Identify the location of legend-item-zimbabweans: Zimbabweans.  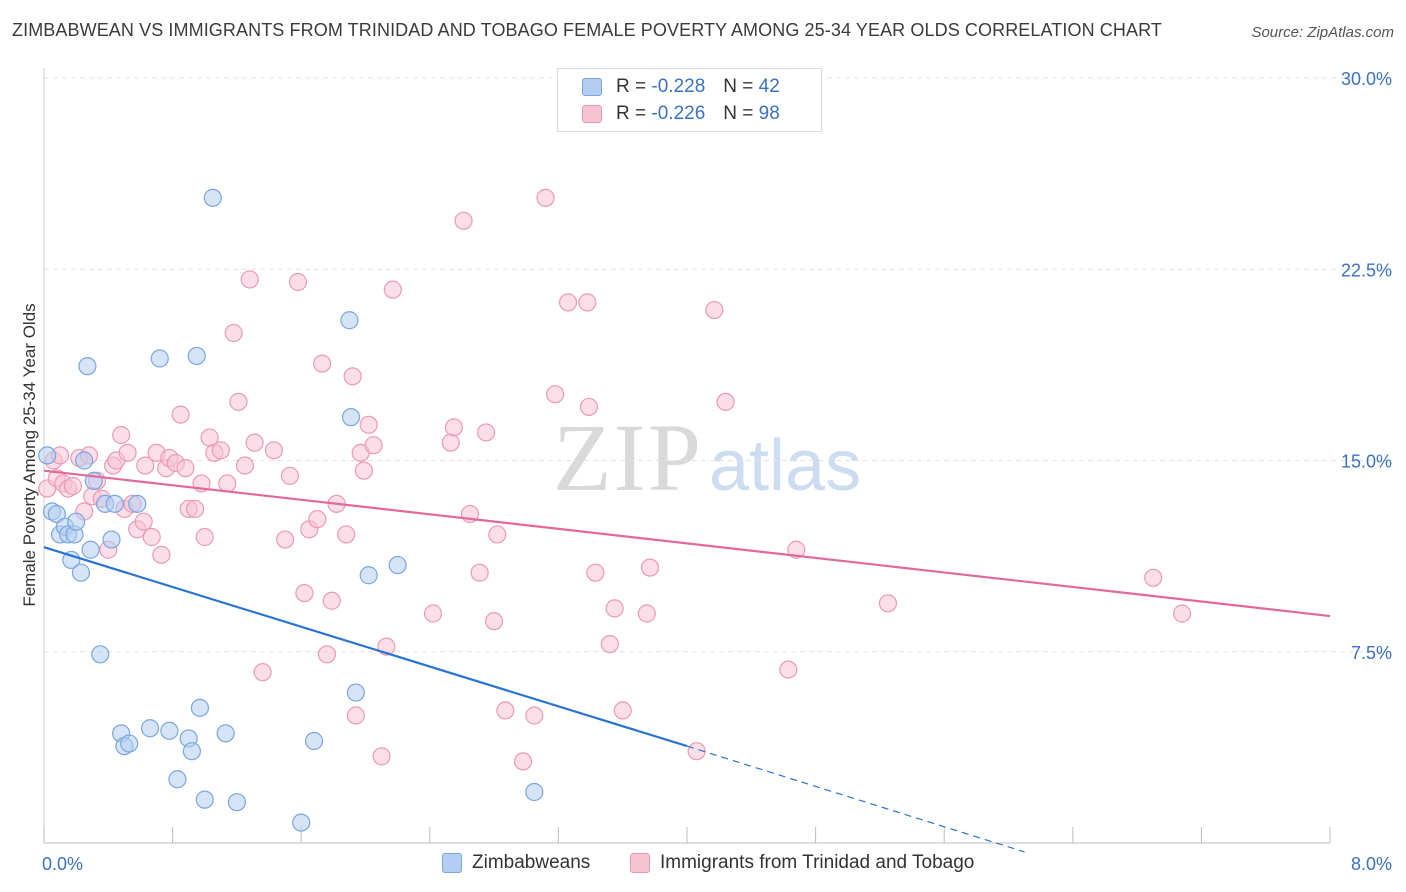
(516, 863).